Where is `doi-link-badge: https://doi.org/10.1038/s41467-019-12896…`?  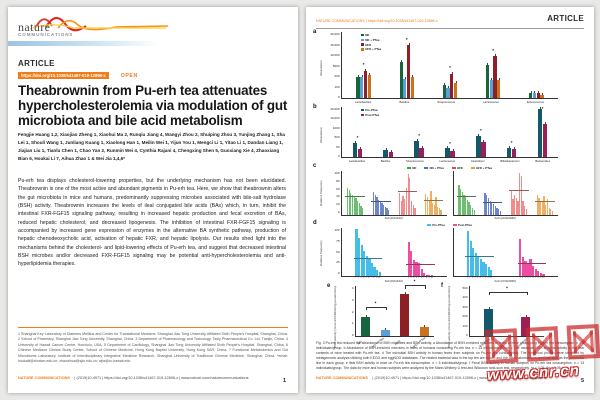
doi-link-badge: https://doi.org/10.1038/s41467-019-12896… is located at coordinates (63, 76).